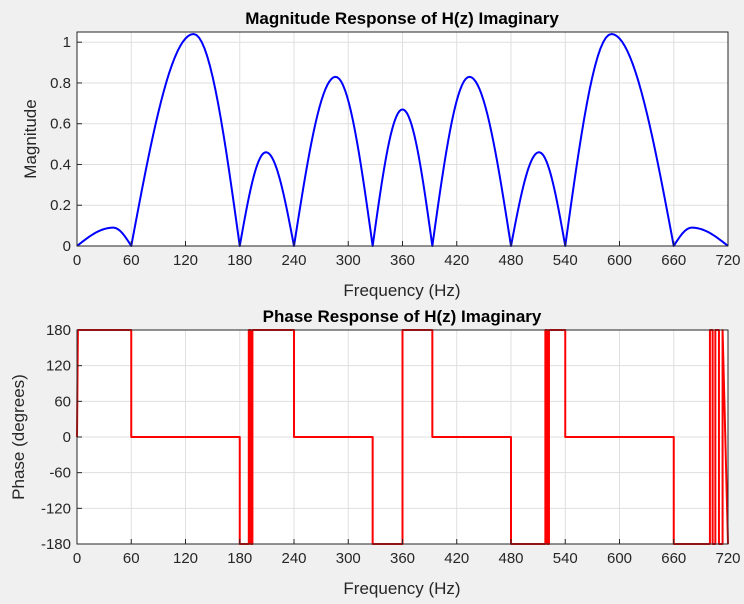 The image size is (744, 604). I want to click on phase-xlabel: Frequency (Hz), so click(401, 588).